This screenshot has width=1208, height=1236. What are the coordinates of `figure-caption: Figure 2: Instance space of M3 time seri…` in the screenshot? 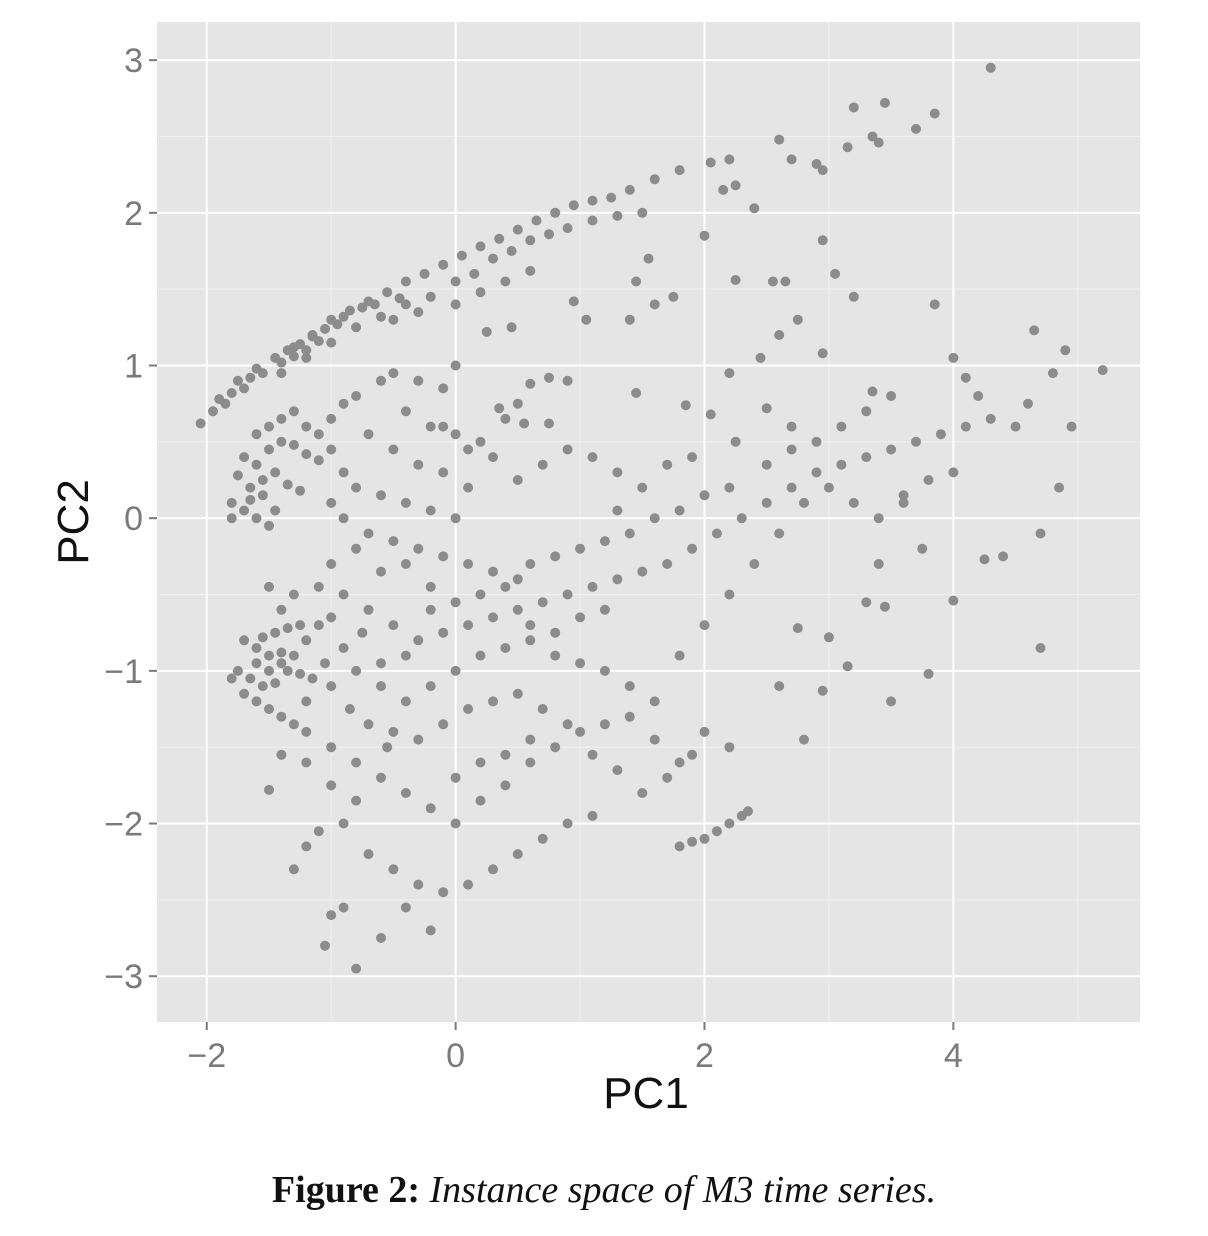 It's located at (604, 1190).